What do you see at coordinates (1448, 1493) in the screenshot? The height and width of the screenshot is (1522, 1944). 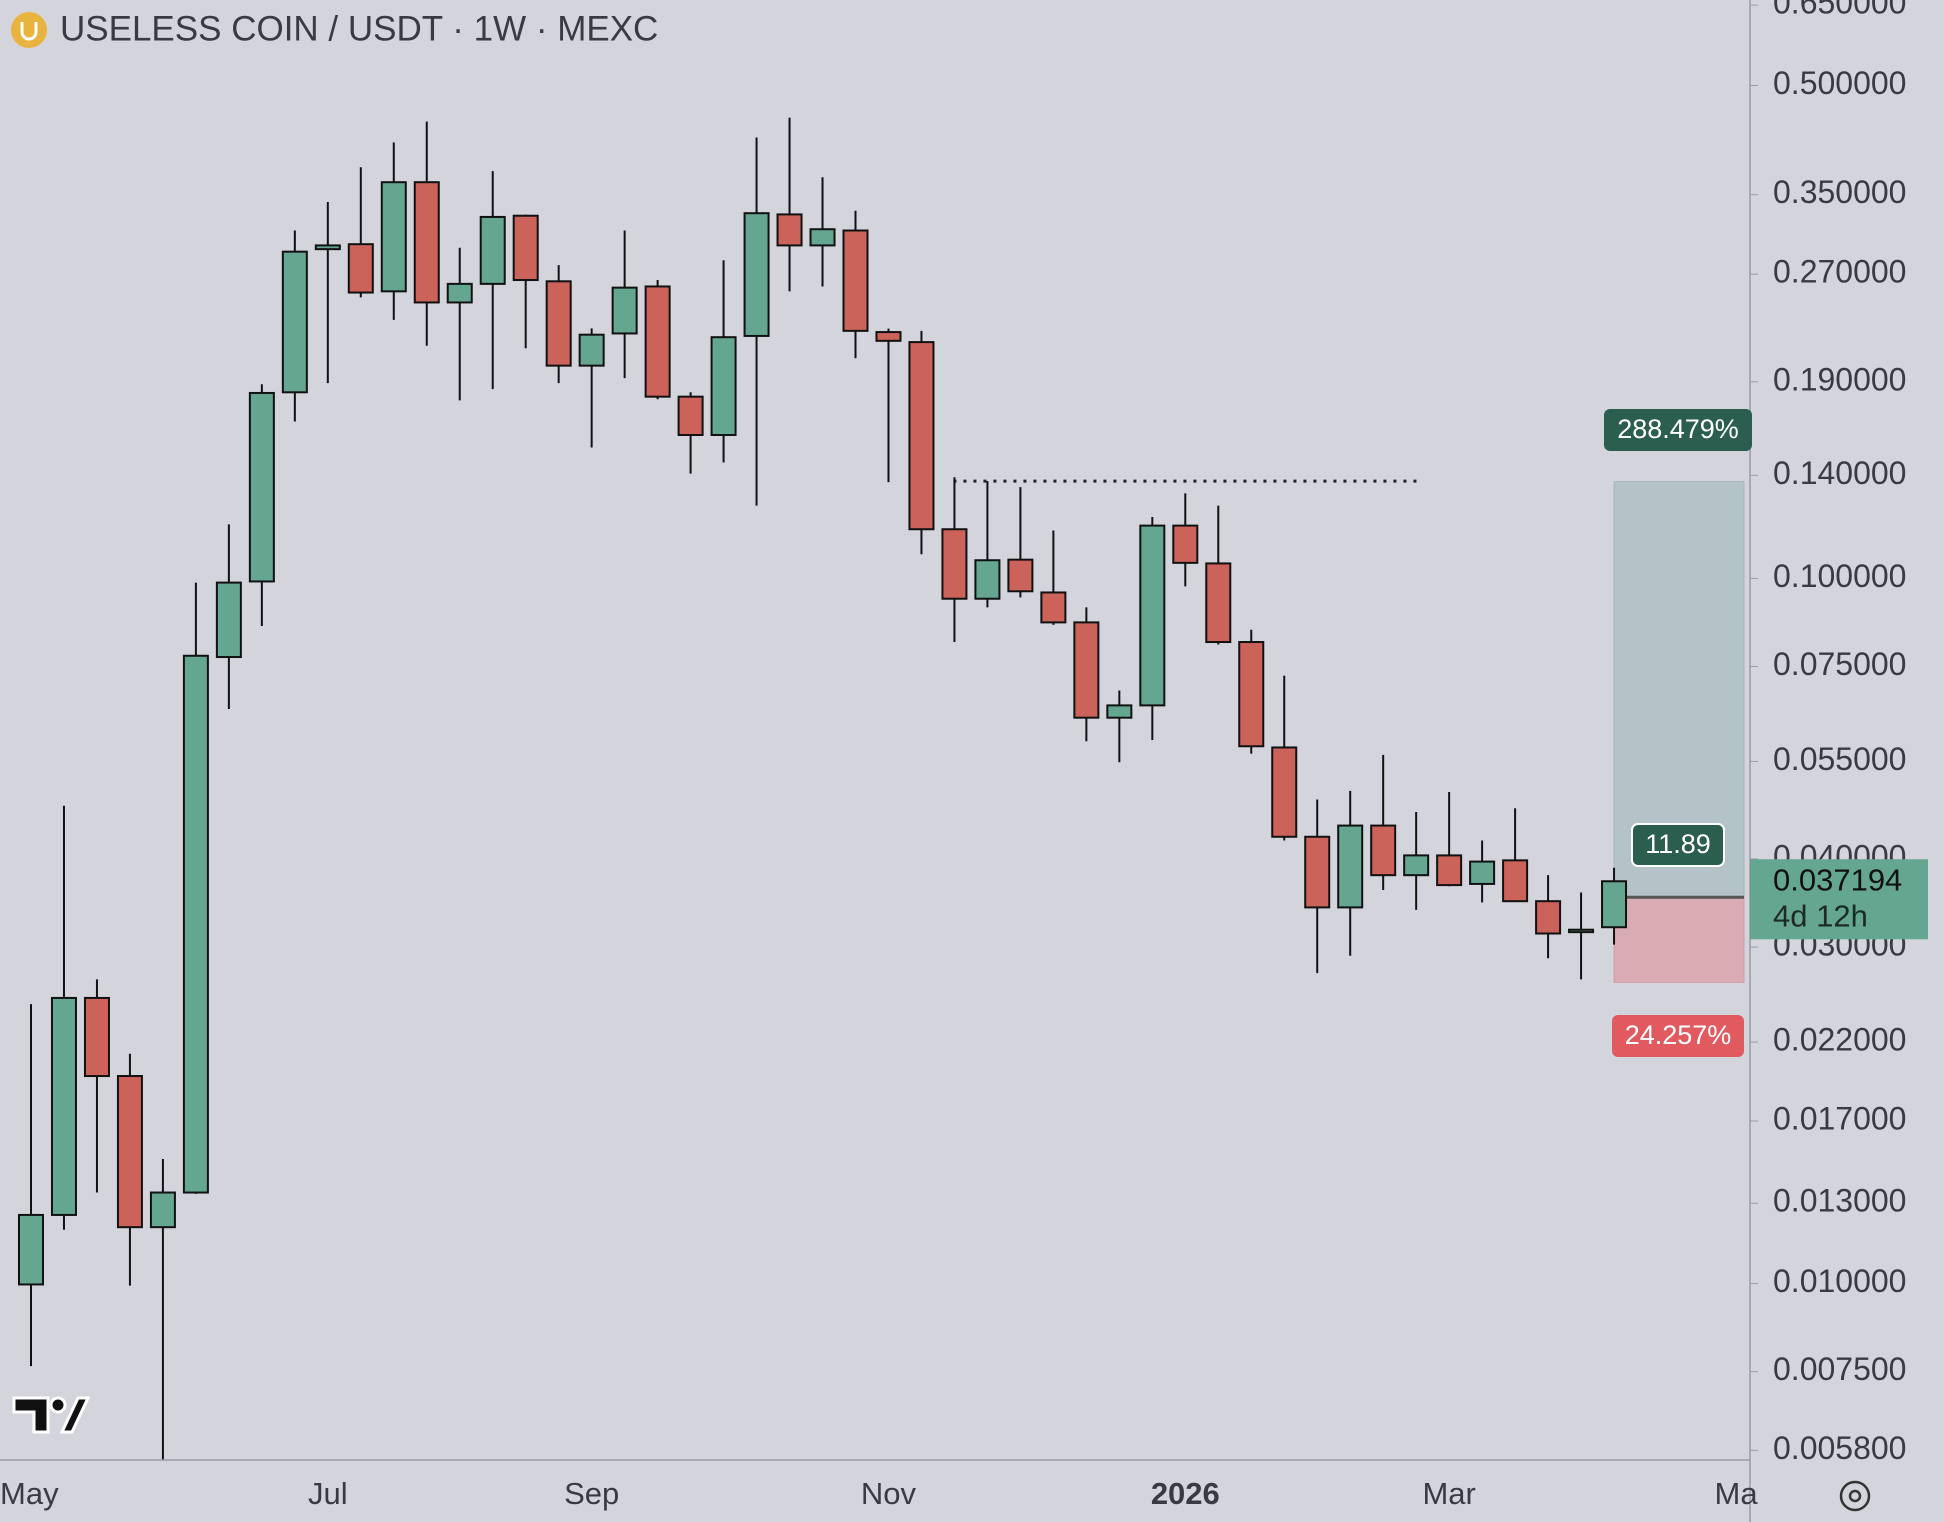 I see `x-tick-label: Mar` at bounding box center [1448, 1493].